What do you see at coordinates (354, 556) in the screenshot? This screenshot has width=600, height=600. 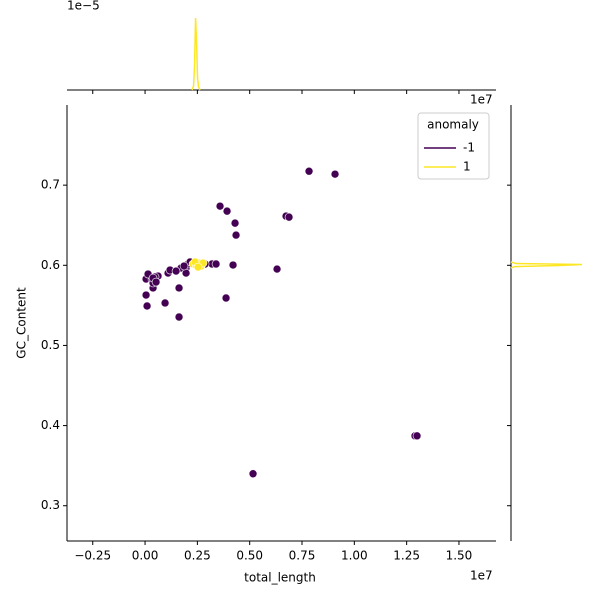 I see `x-tick-label: 1.00` at bounding box center [354, 556].